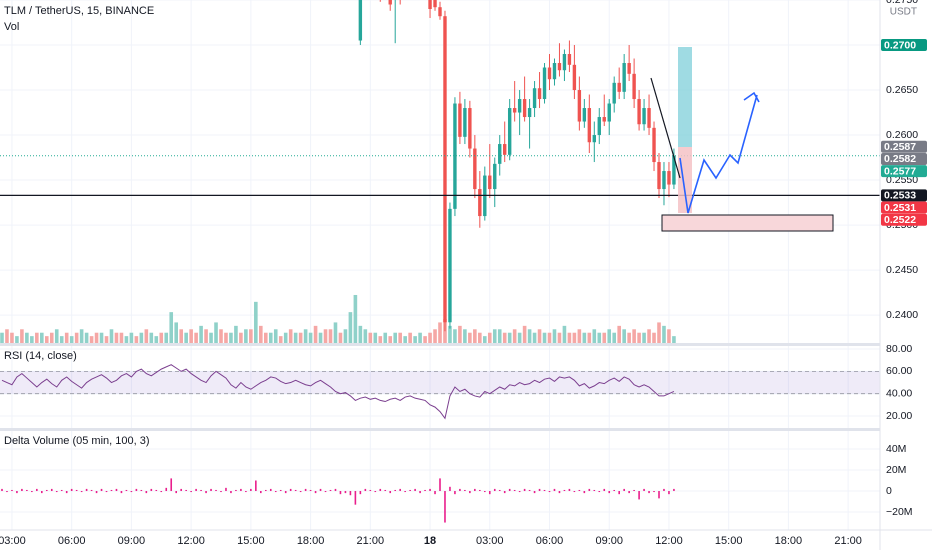 The height and width of the screenshot is (550, 932). I want to click on symbol-title: TLM / TetherUS, 15, BINANCE, so click(79, 11).